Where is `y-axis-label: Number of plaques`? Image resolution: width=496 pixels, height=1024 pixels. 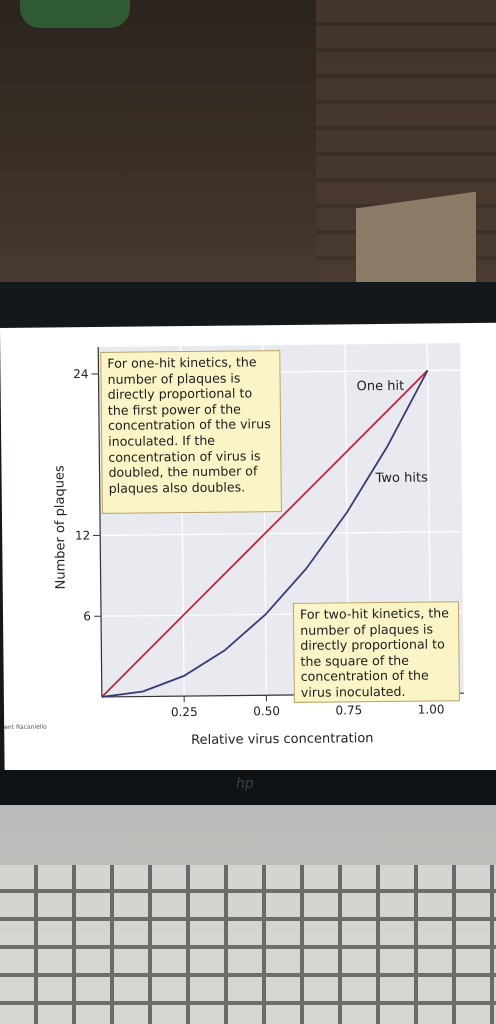 y-axis-label: Number of plaques is located at coordinates (60, 527).